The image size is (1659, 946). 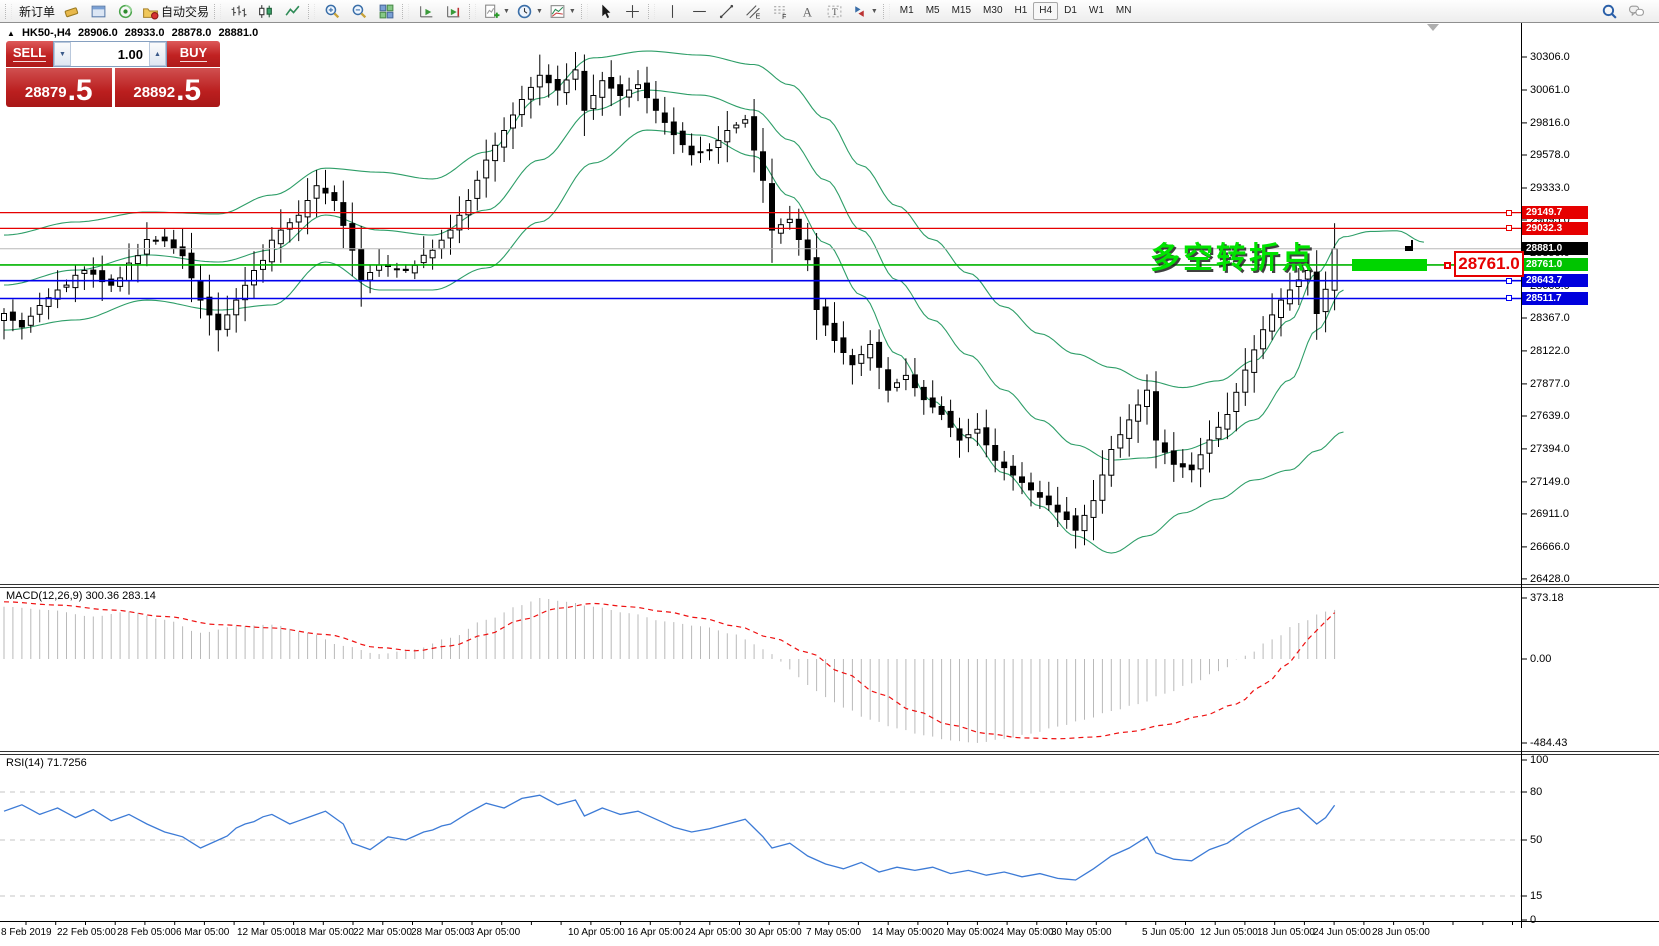 What do you see at coordinates (1021, 10) in the screenshot?
I see `timeframe-h1-button: H1` at bounding box center [1021, 10].